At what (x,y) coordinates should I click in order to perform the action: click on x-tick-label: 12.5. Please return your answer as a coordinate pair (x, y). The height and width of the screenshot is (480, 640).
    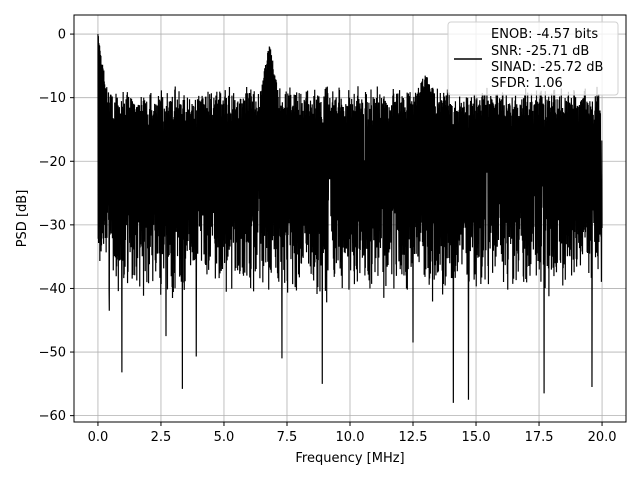
    Looking at the image, I should click on (413, 437).